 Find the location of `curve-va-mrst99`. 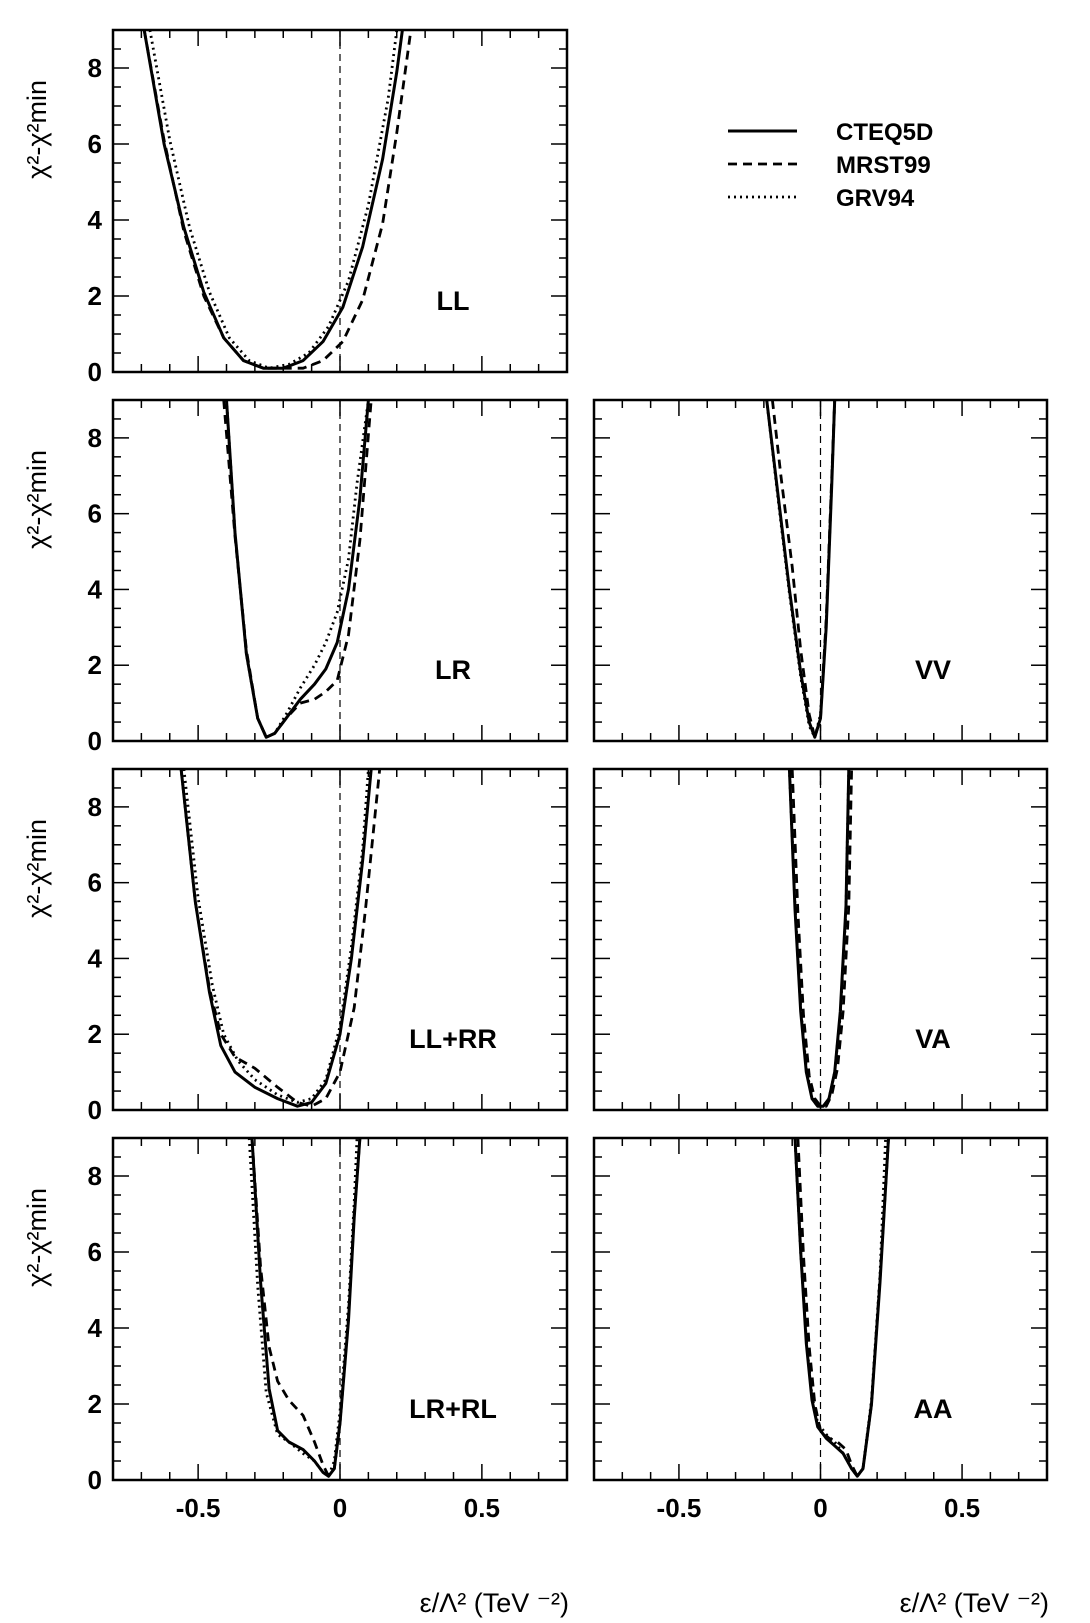

curve-va-mrst99 is located at coordinates (821, 938).